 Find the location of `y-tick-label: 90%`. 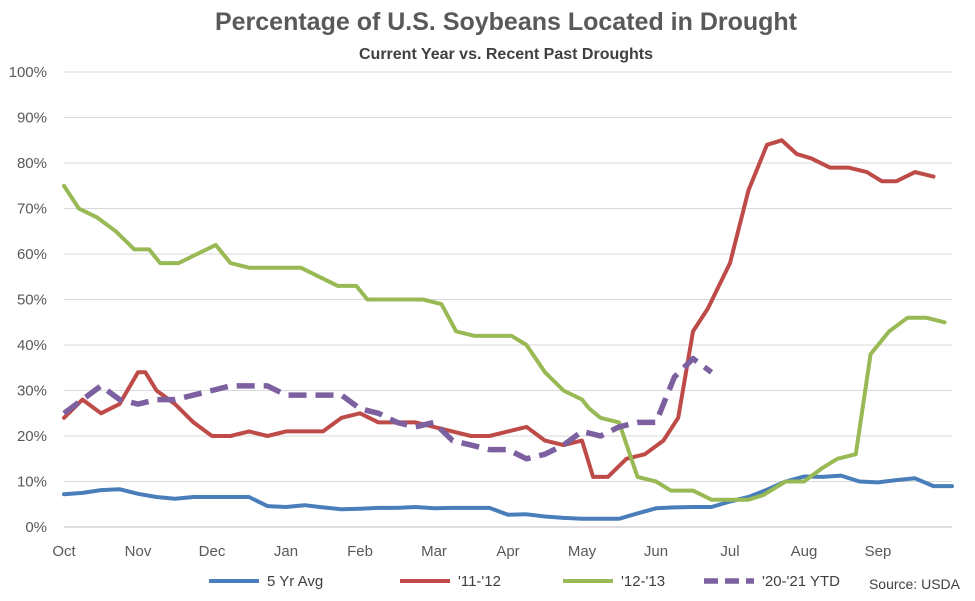

y-tick-label: 90% is located at coordinates (32, 118).